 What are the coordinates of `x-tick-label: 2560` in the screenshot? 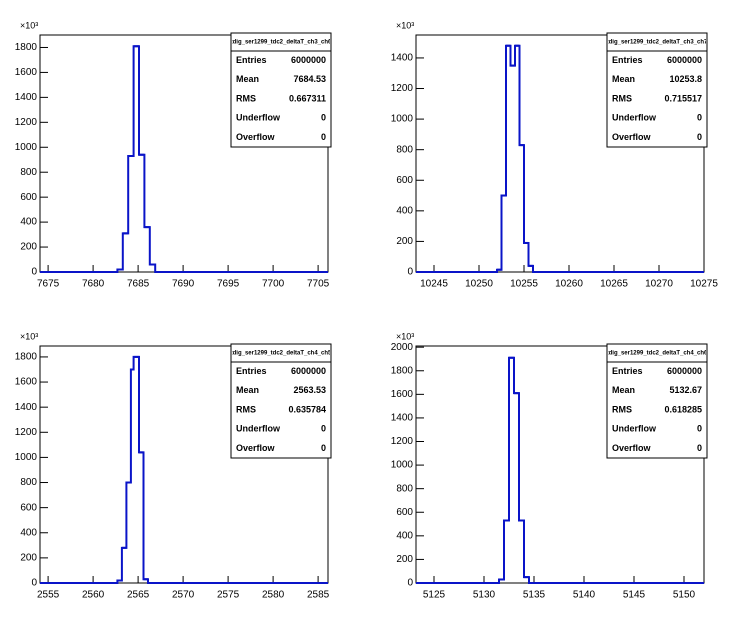 It's located at (93, 595).